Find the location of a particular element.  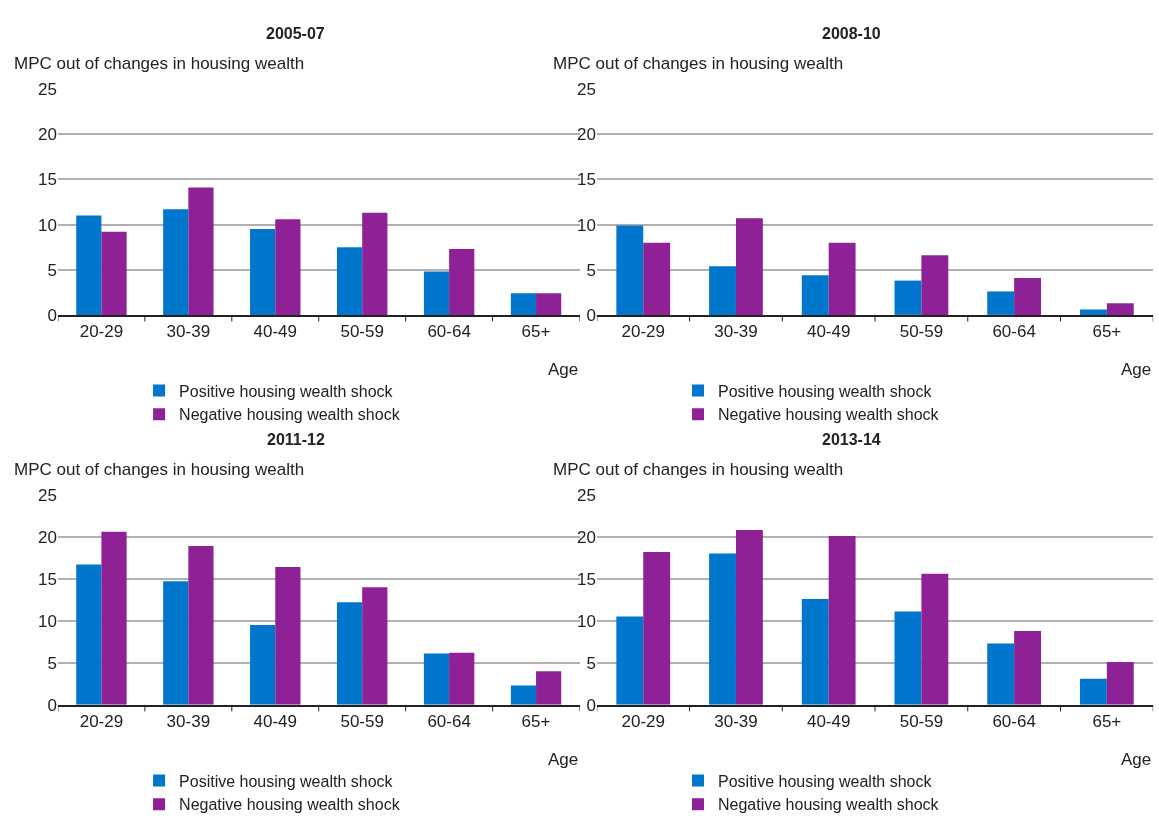

chart-title: 2011-12 is located at coordinates (296, 439).